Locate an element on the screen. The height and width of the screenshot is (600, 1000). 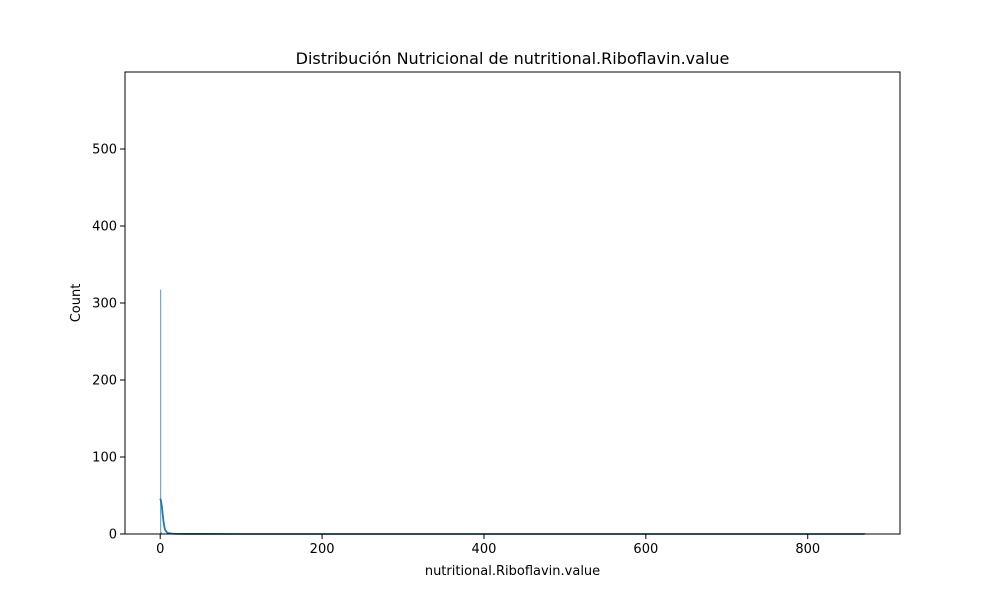
y-axis-label: Count is located at coordinates (76, 303).